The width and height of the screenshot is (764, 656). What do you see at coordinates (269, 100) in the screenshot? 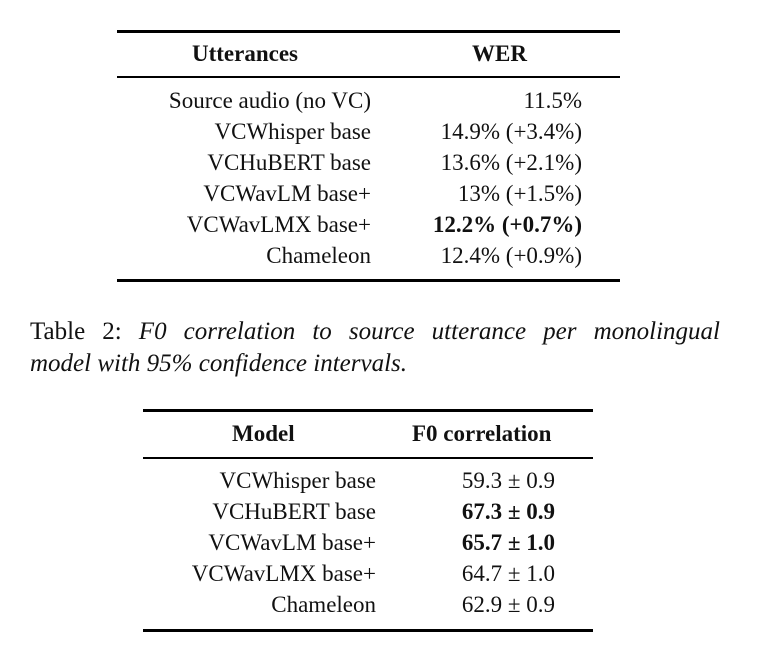
I see `row-label: Source audio (no VC)` at bounding box center [269, 100].